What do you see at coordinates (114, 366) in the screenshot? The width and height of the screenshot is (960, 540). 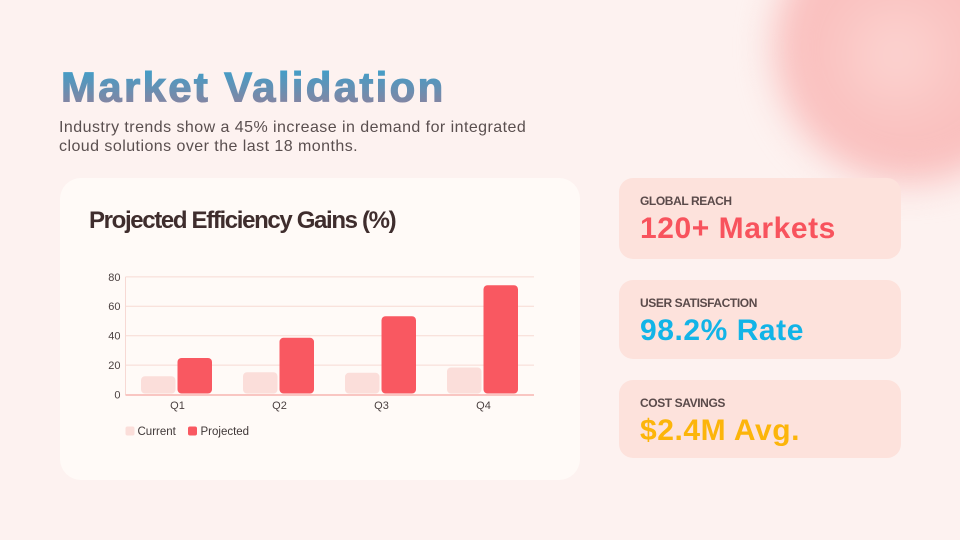 I see `svg-text: 20` at bounding box center [114, 366].